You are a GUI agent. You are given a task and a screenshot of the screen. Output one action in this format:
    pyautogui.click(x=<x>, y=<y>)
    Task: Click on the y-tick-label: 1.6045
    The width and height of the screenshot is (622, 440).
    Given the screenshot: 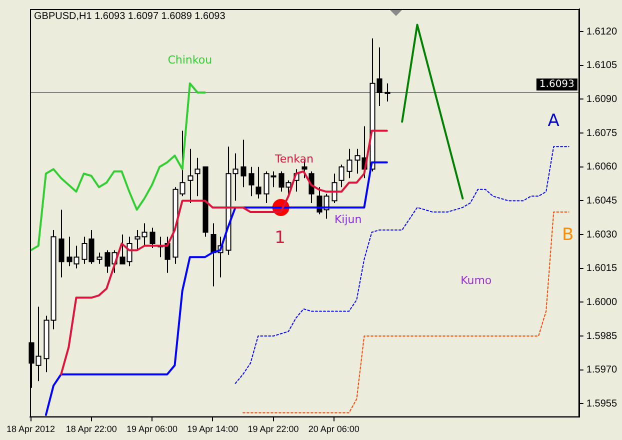 What is the action you would take?
    pyautogui.click(x=602, y=200)
    